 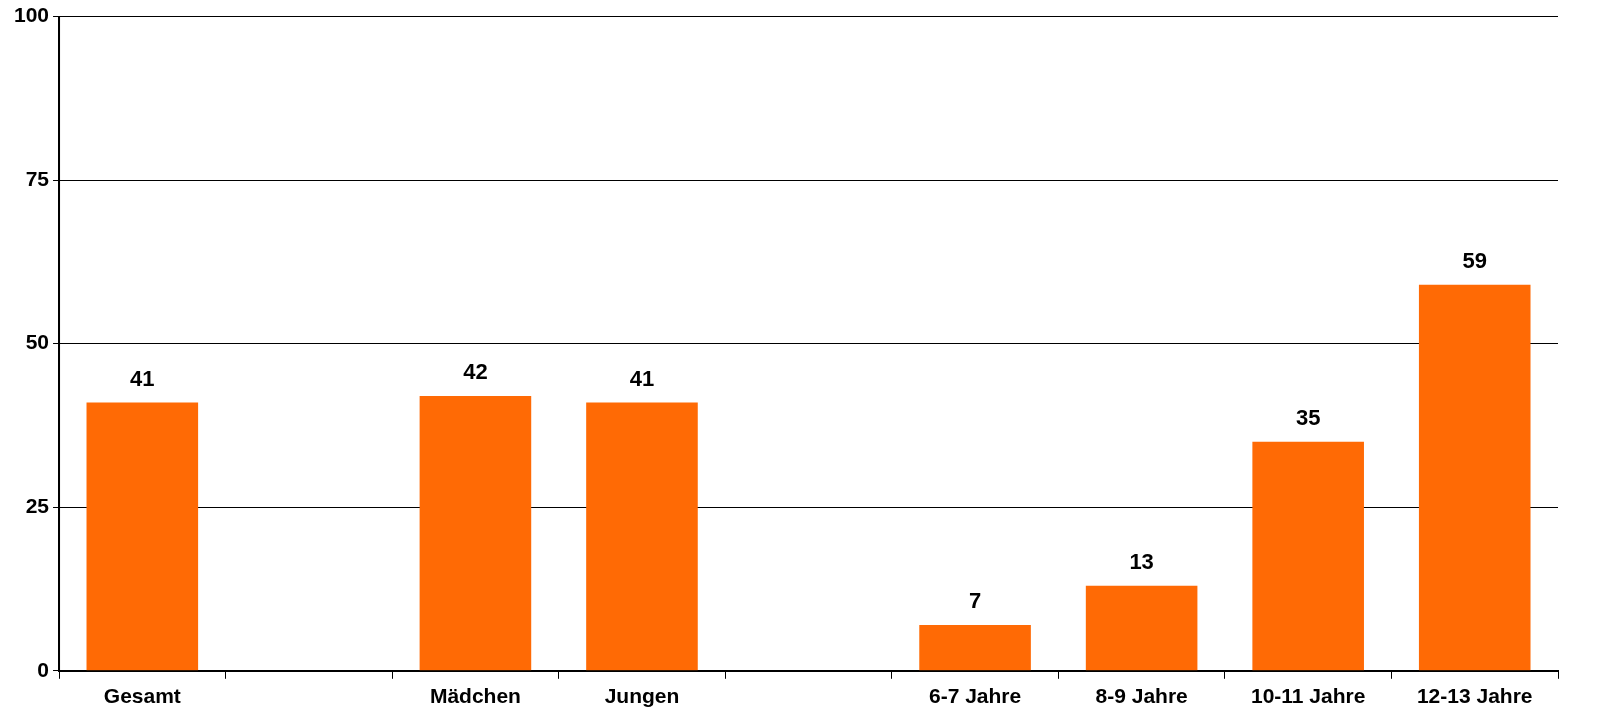 What do you see at coordinates (1141, 561) in the screenshot?
I see `data-label: 13` at bounding box center [1141, 561].